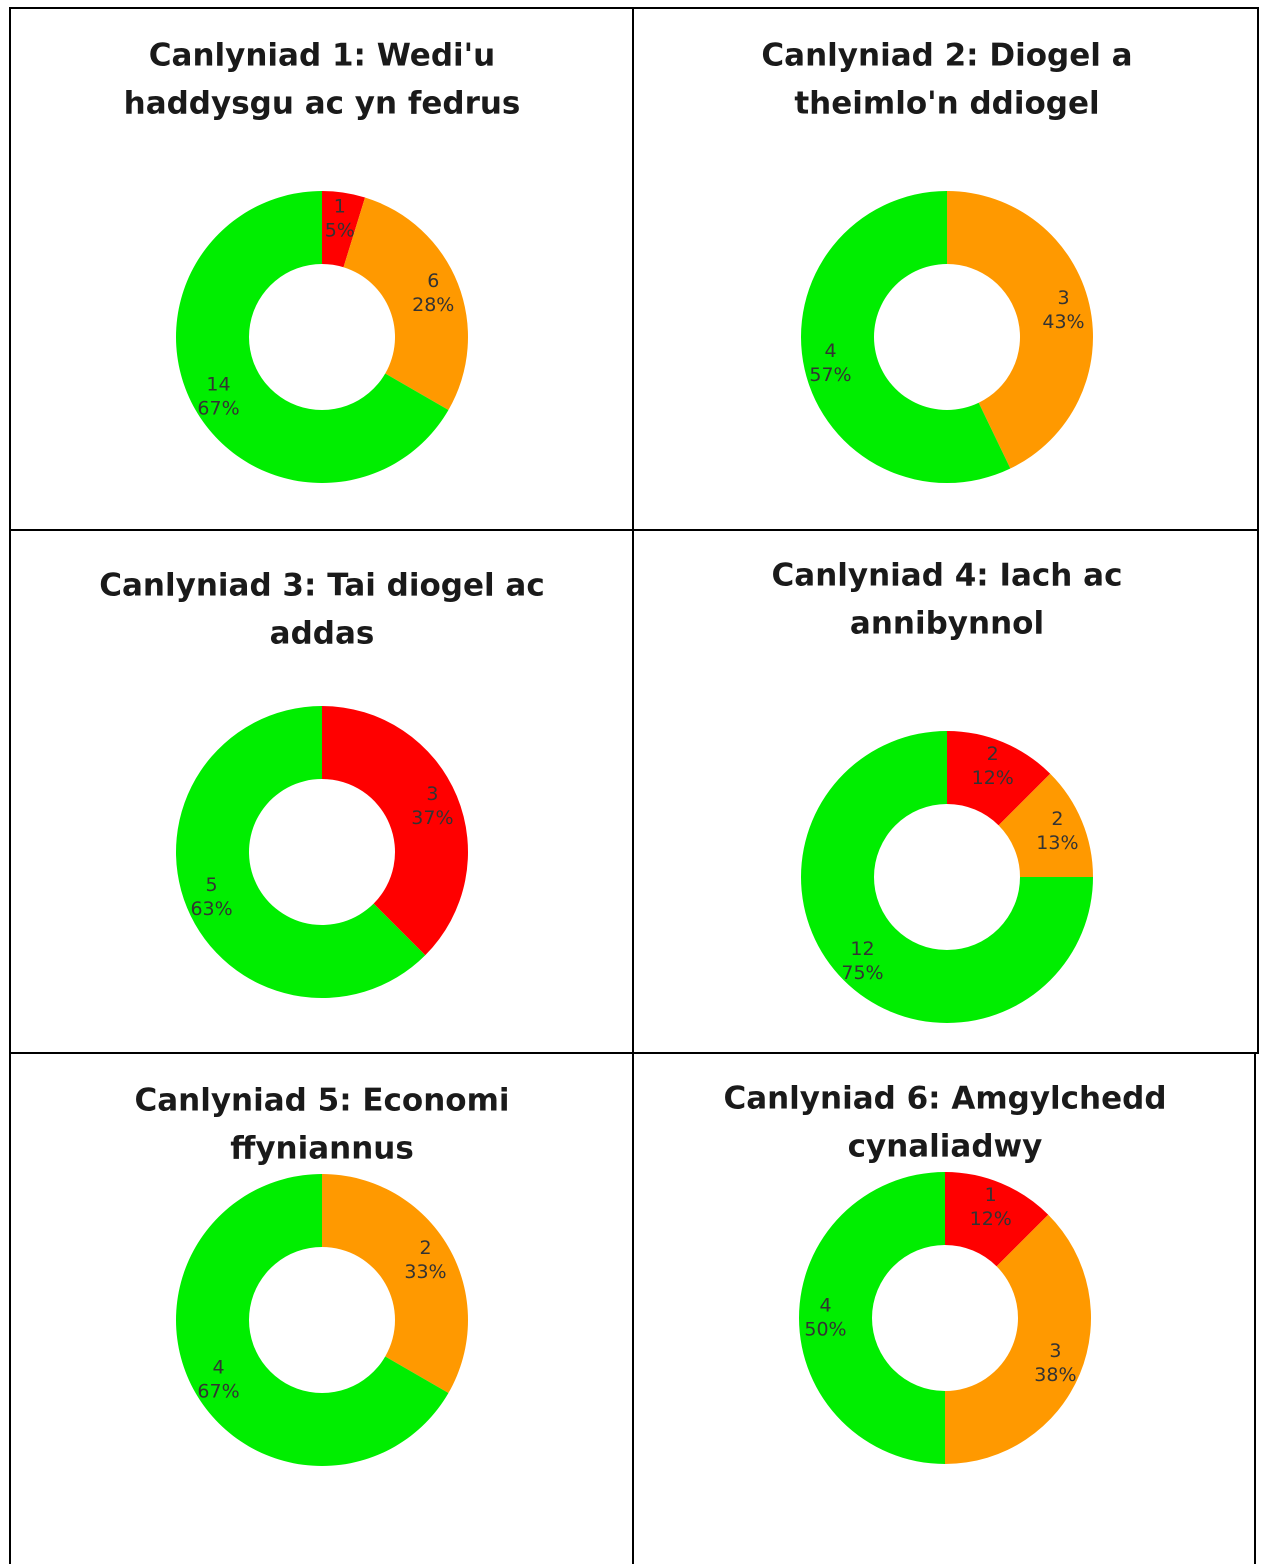 The width and height of the screenshot is (1263, 1568). Describe the element at coordinates (825, 1330) in the screenshot. I see `data-label: 50%` at that location.